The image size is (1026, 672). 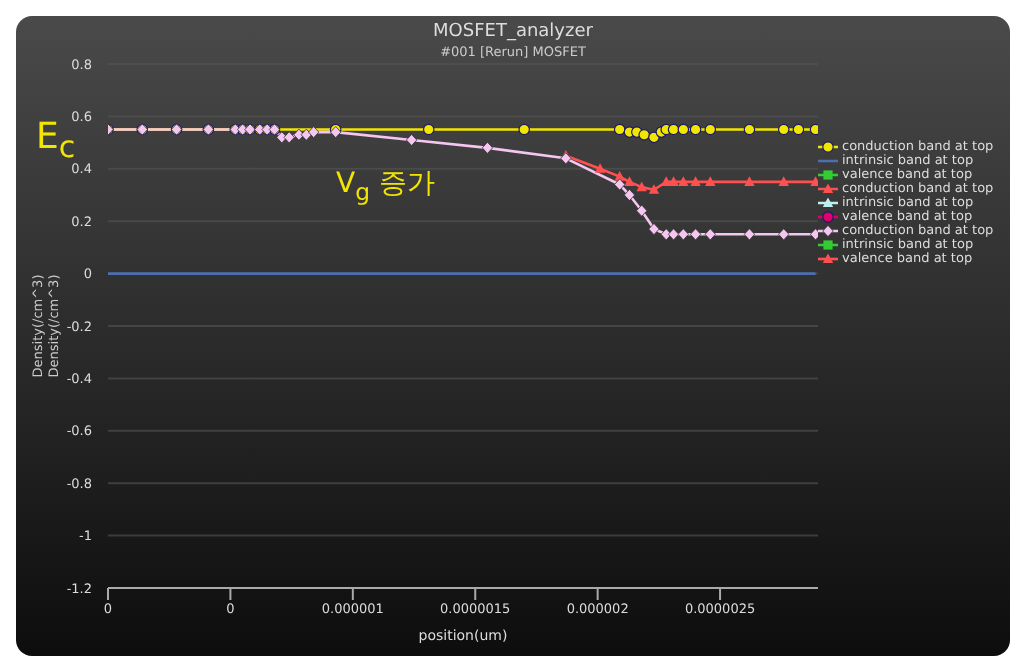 What do you see at coordinates (385, 186) in the screenshot?
I see `annotation: V$_{g}$ 증가` at bounding box center [385, 186].